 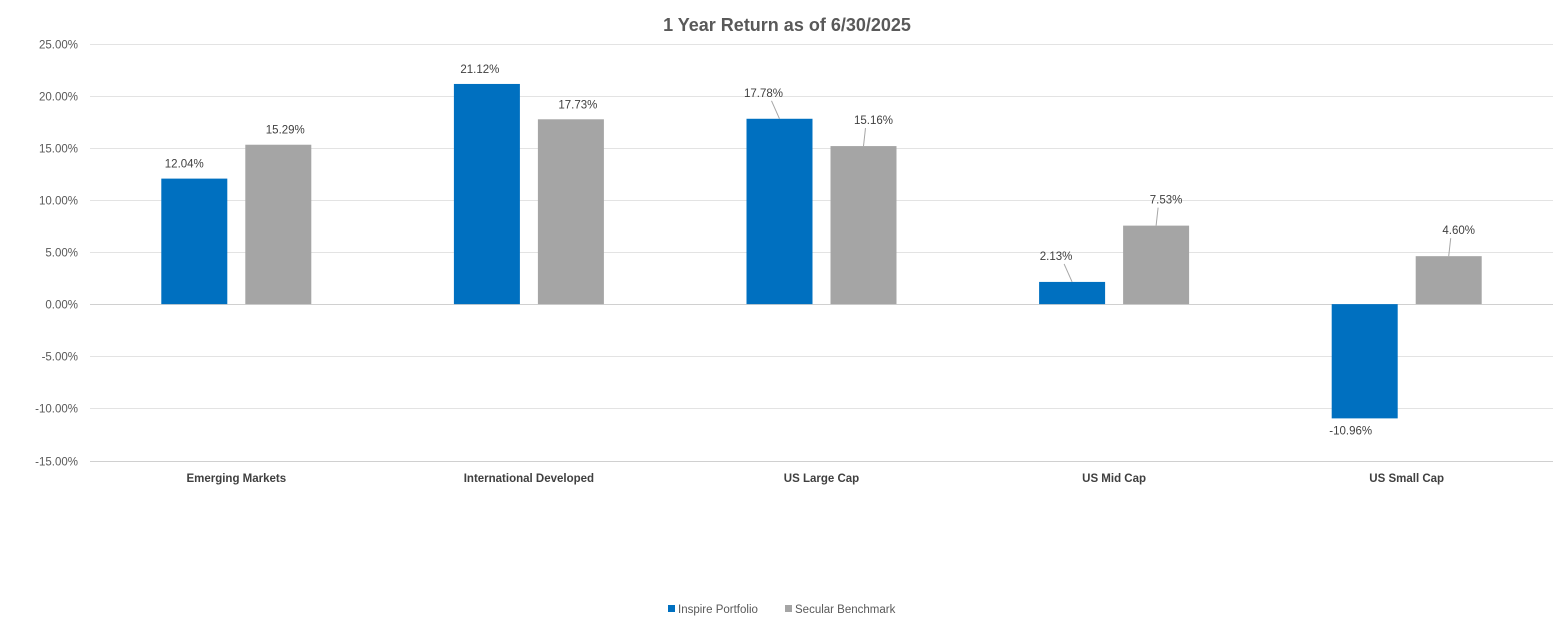 I want to click on y-tick-label: 25.00%, so click(x=58, y=46).